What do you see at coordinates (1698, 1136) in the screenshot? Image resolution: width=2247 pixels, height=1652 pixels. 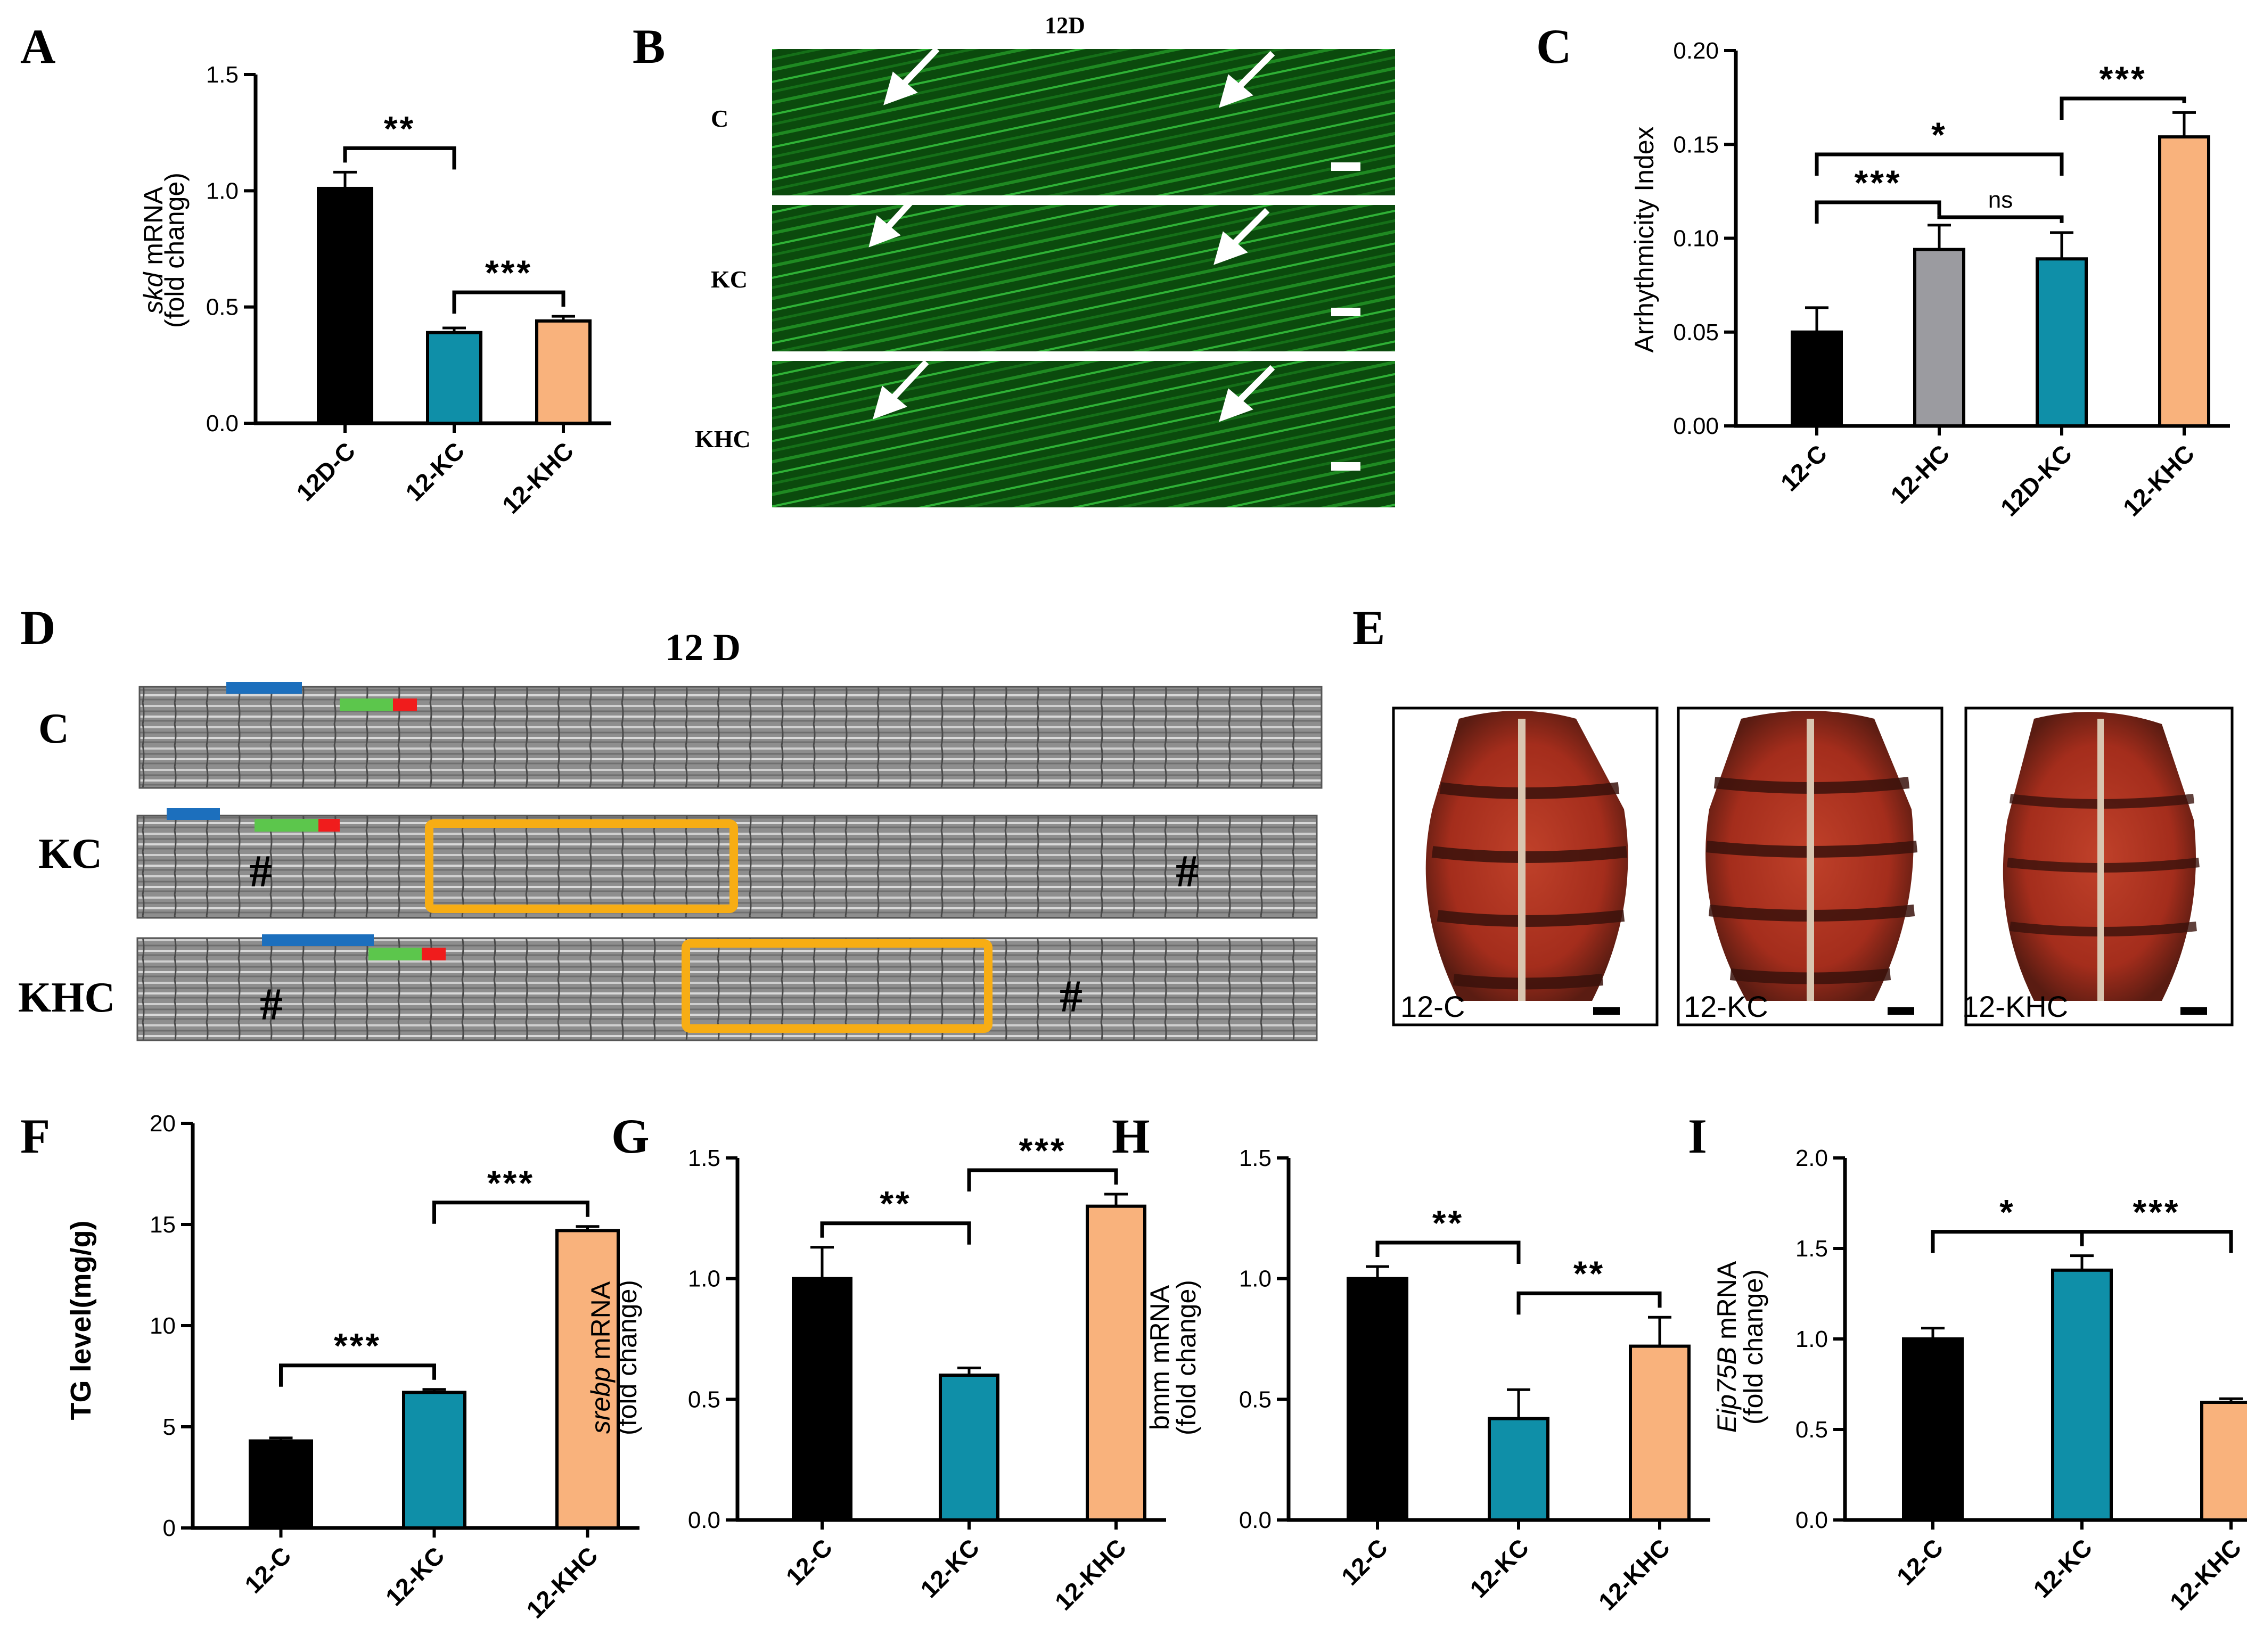 I see `panel-label-i: I` at bounding box center [1698, 1136].